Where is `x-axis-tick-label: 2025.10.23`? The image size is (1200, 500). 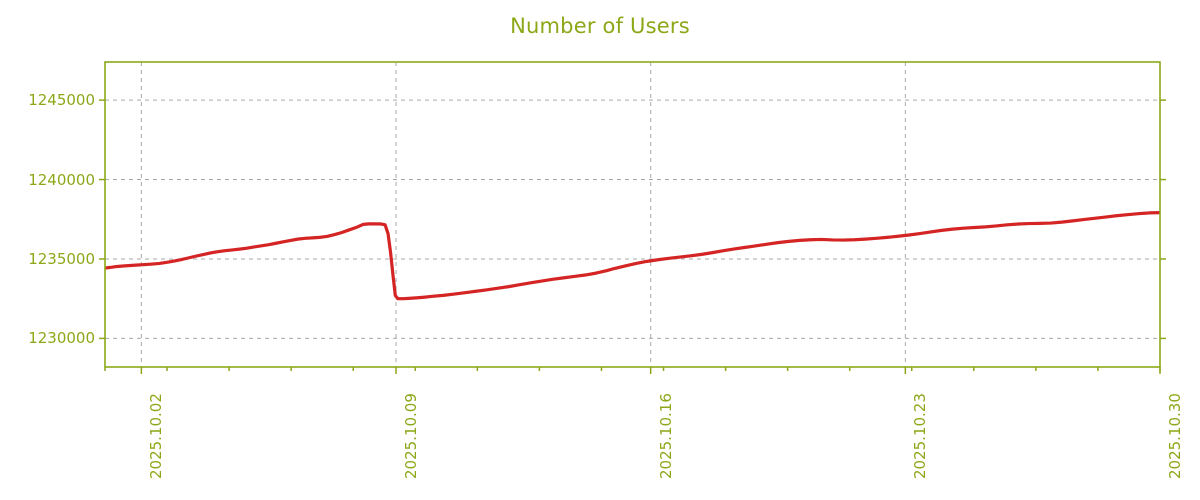
x-axis-tick-label: 2025.10.23 is located at coordinates (920, 436).